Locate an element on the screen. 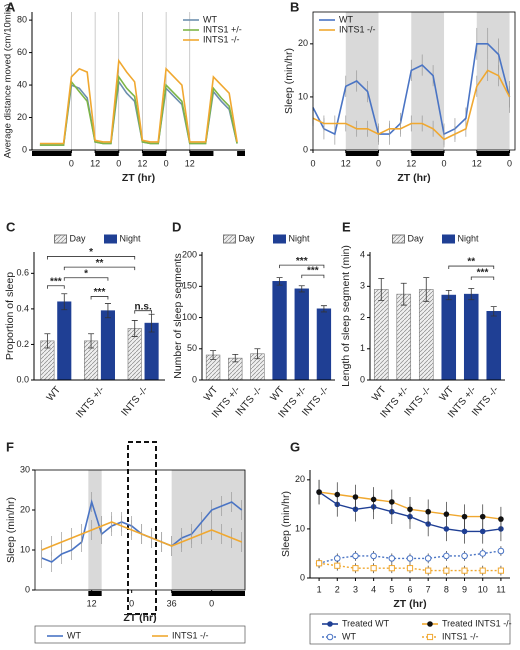 This screenshot has height=650, width=520. x-tick-label: INTS -/- is located at coordinates (135, 402).